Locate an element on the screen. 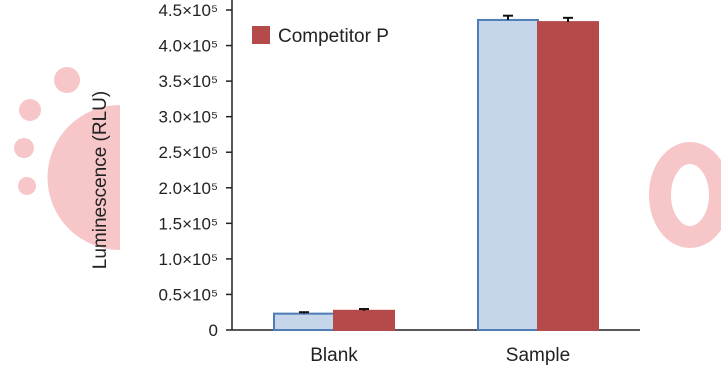 The image size is (721, 370). y-tick-label: 1.0×10⁵ is located at coordinates (188, 259).